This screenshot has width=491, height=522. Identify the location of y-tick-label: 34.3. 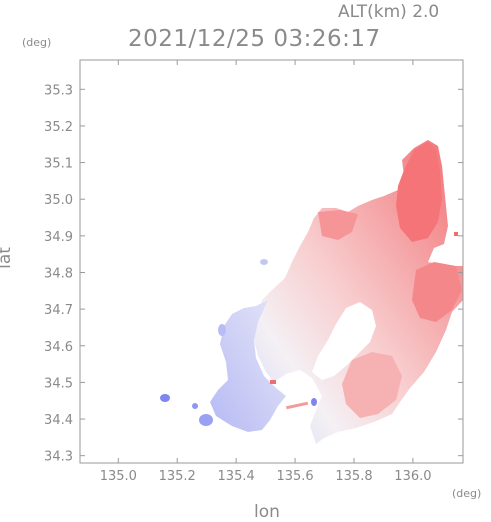
(58, 457).